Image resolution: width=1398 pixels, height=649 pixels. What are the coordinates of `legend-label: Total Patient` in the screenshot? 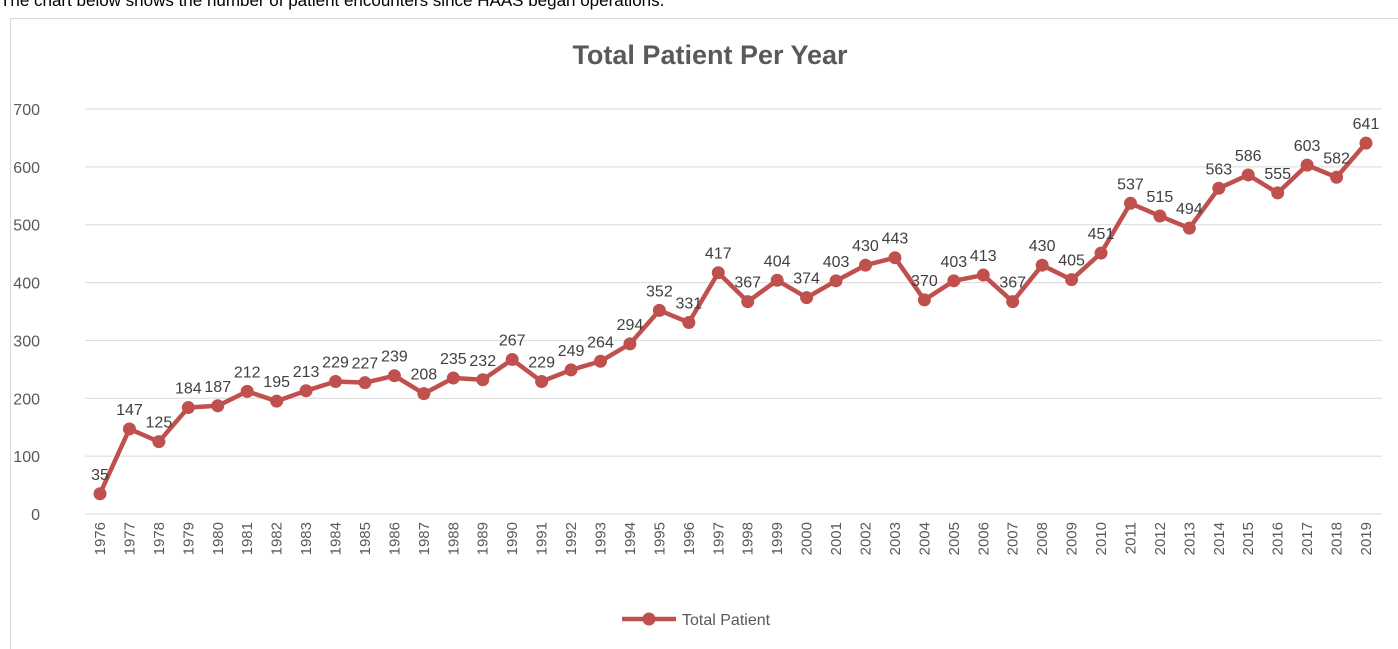 It's located at (726, 620).